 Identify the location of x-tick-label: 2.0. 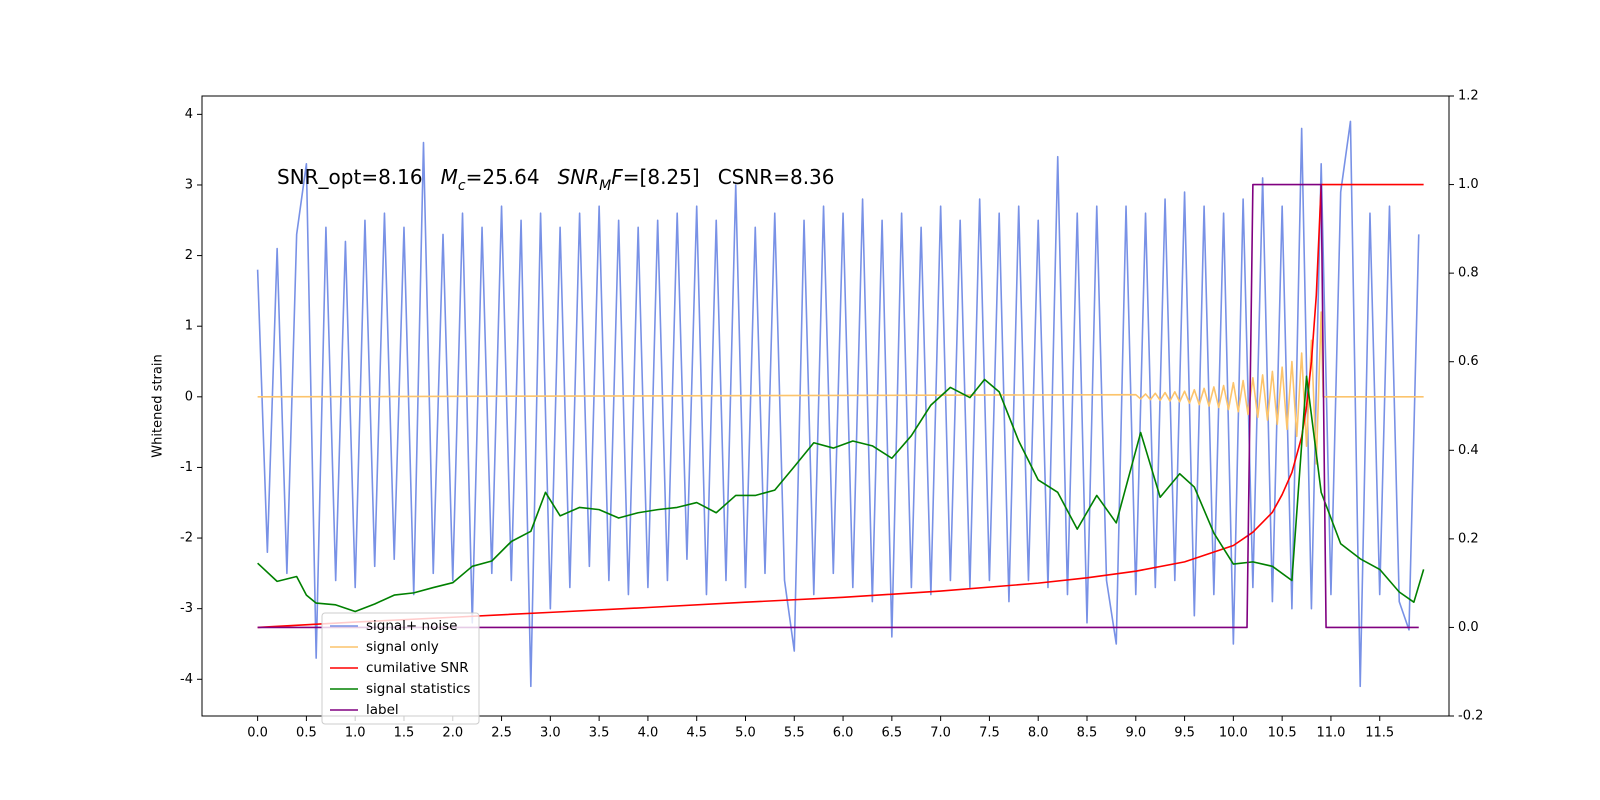
(452, 733).